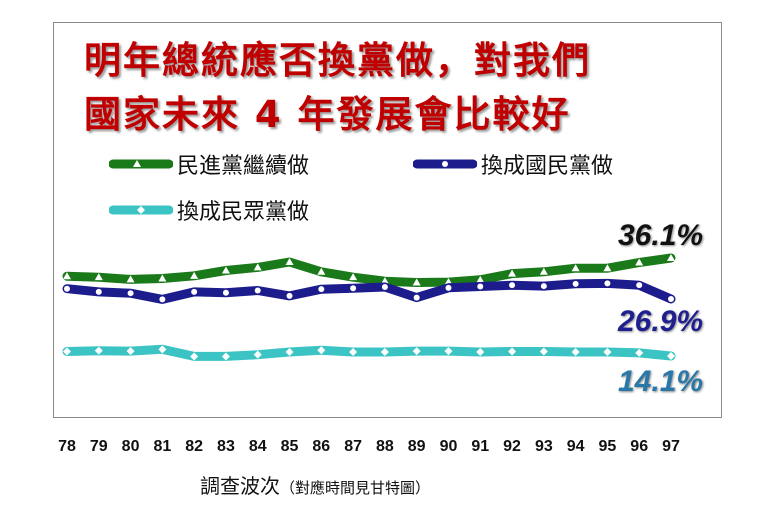 This screenshot has width=768, height=514. I want to click on x-tick-label-97: 97, so click(671, 446).